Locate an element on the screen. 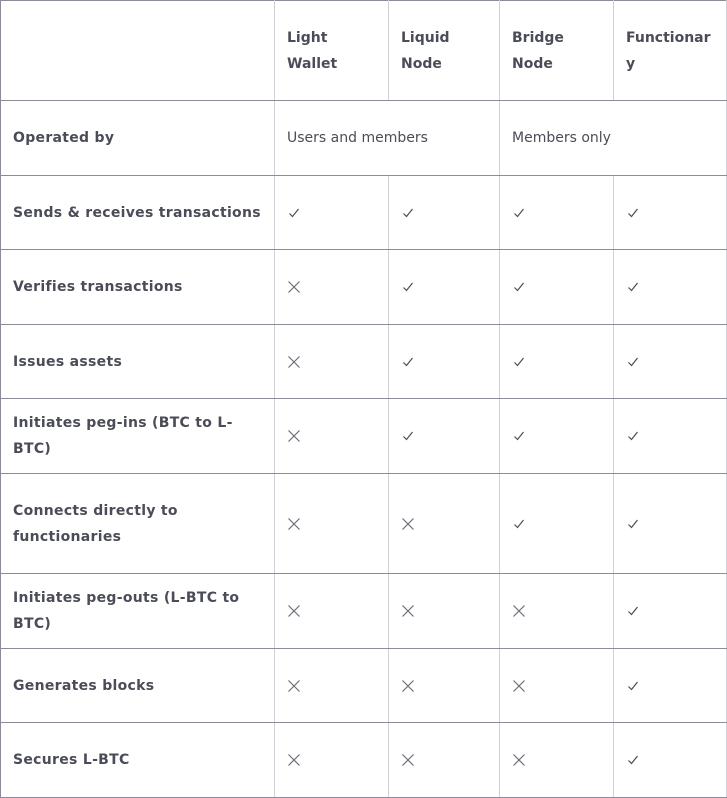 The width and height of the screenshot is (727, 798). row-label: Initiates peg-outs (L-BTC to BTC) is located at coordinates (137, 611).